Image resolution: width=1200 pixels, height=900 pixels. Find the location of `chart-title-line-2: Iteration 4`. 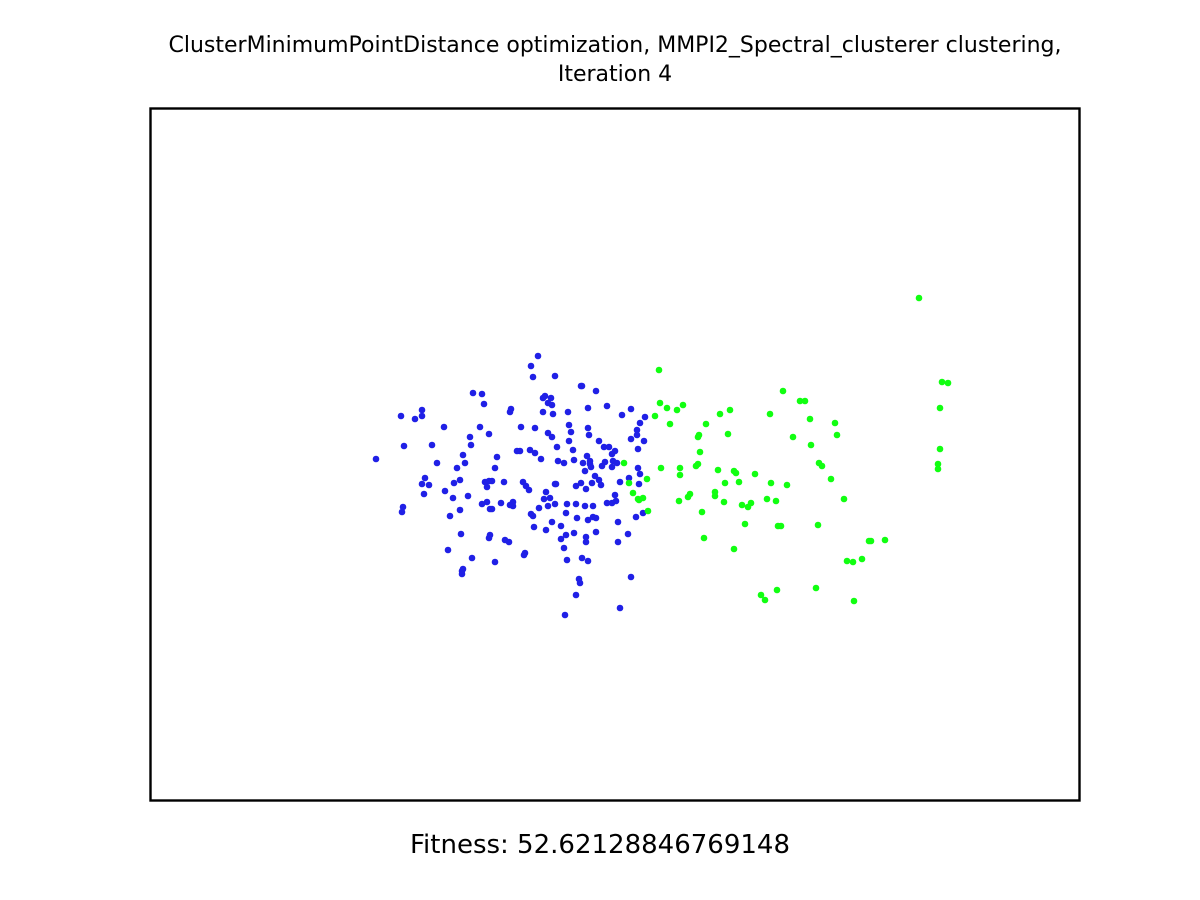

chart-title-line-2: Iteration 4 is located at coordinates (615, 74).